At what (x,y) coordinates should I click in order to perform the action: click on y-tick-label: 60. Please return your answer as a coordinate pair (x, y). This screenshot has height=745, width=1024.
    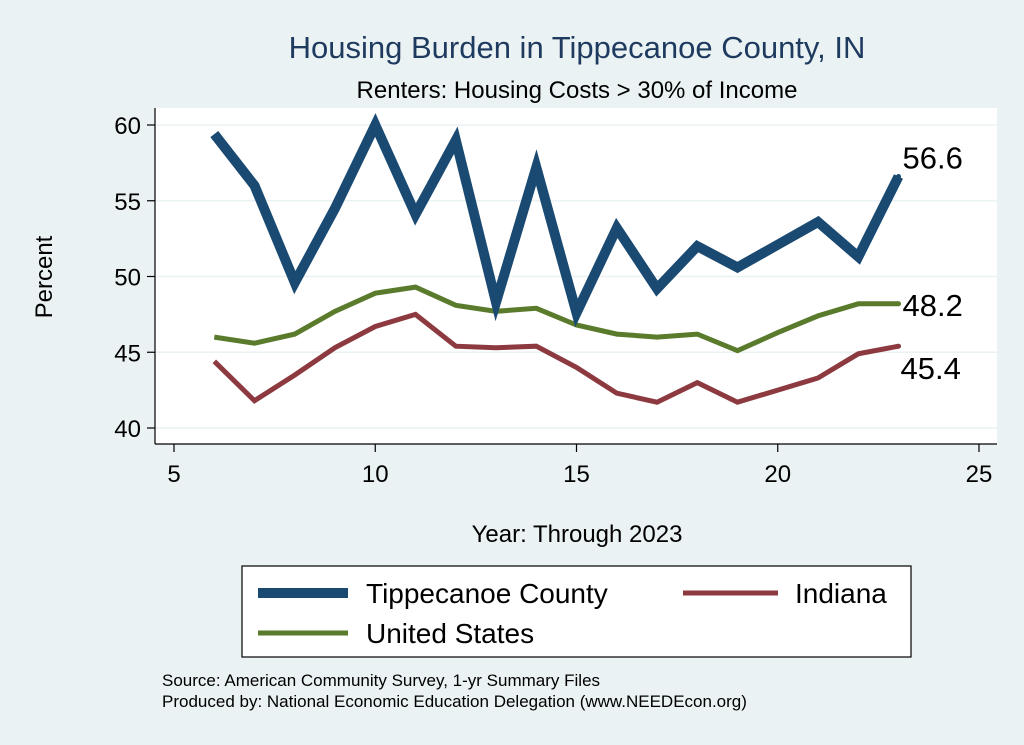
    Looking at the image, I should click on (127, 126).